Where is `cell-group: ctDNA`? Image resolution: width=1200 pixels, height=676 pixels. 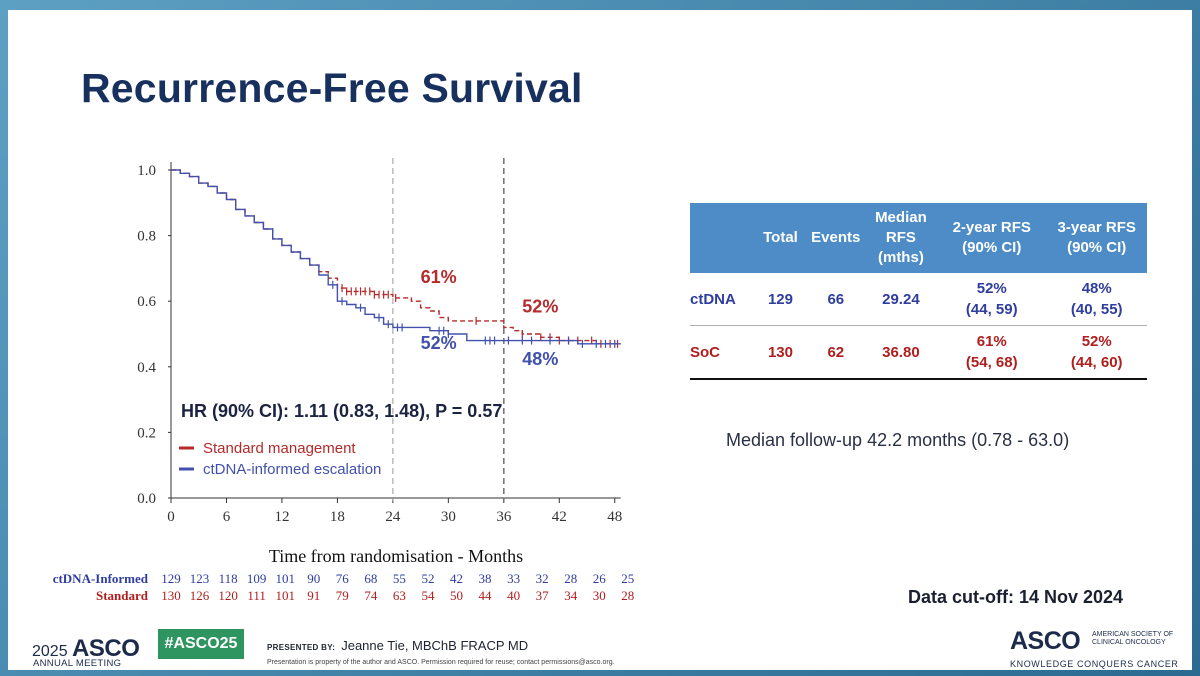 cell-group: ctDNA is located at coordinates (722, 299).